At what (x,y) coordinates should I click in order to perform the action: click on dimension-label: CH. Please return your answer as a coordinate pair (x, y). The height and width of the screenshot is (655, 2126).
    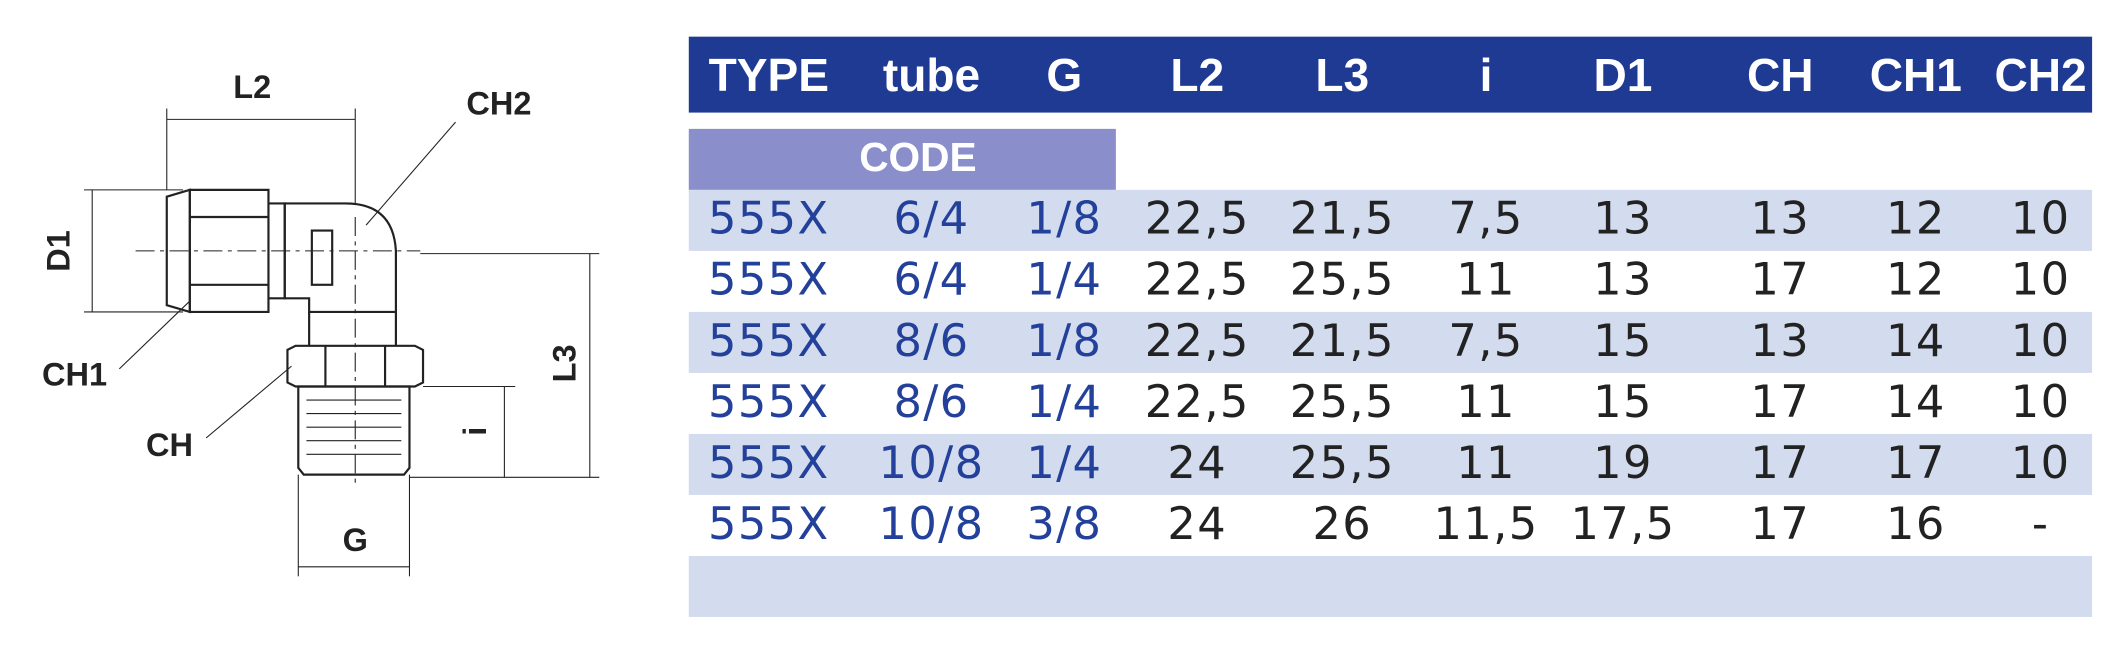
    Looking at the image, I should click on (169, 445).